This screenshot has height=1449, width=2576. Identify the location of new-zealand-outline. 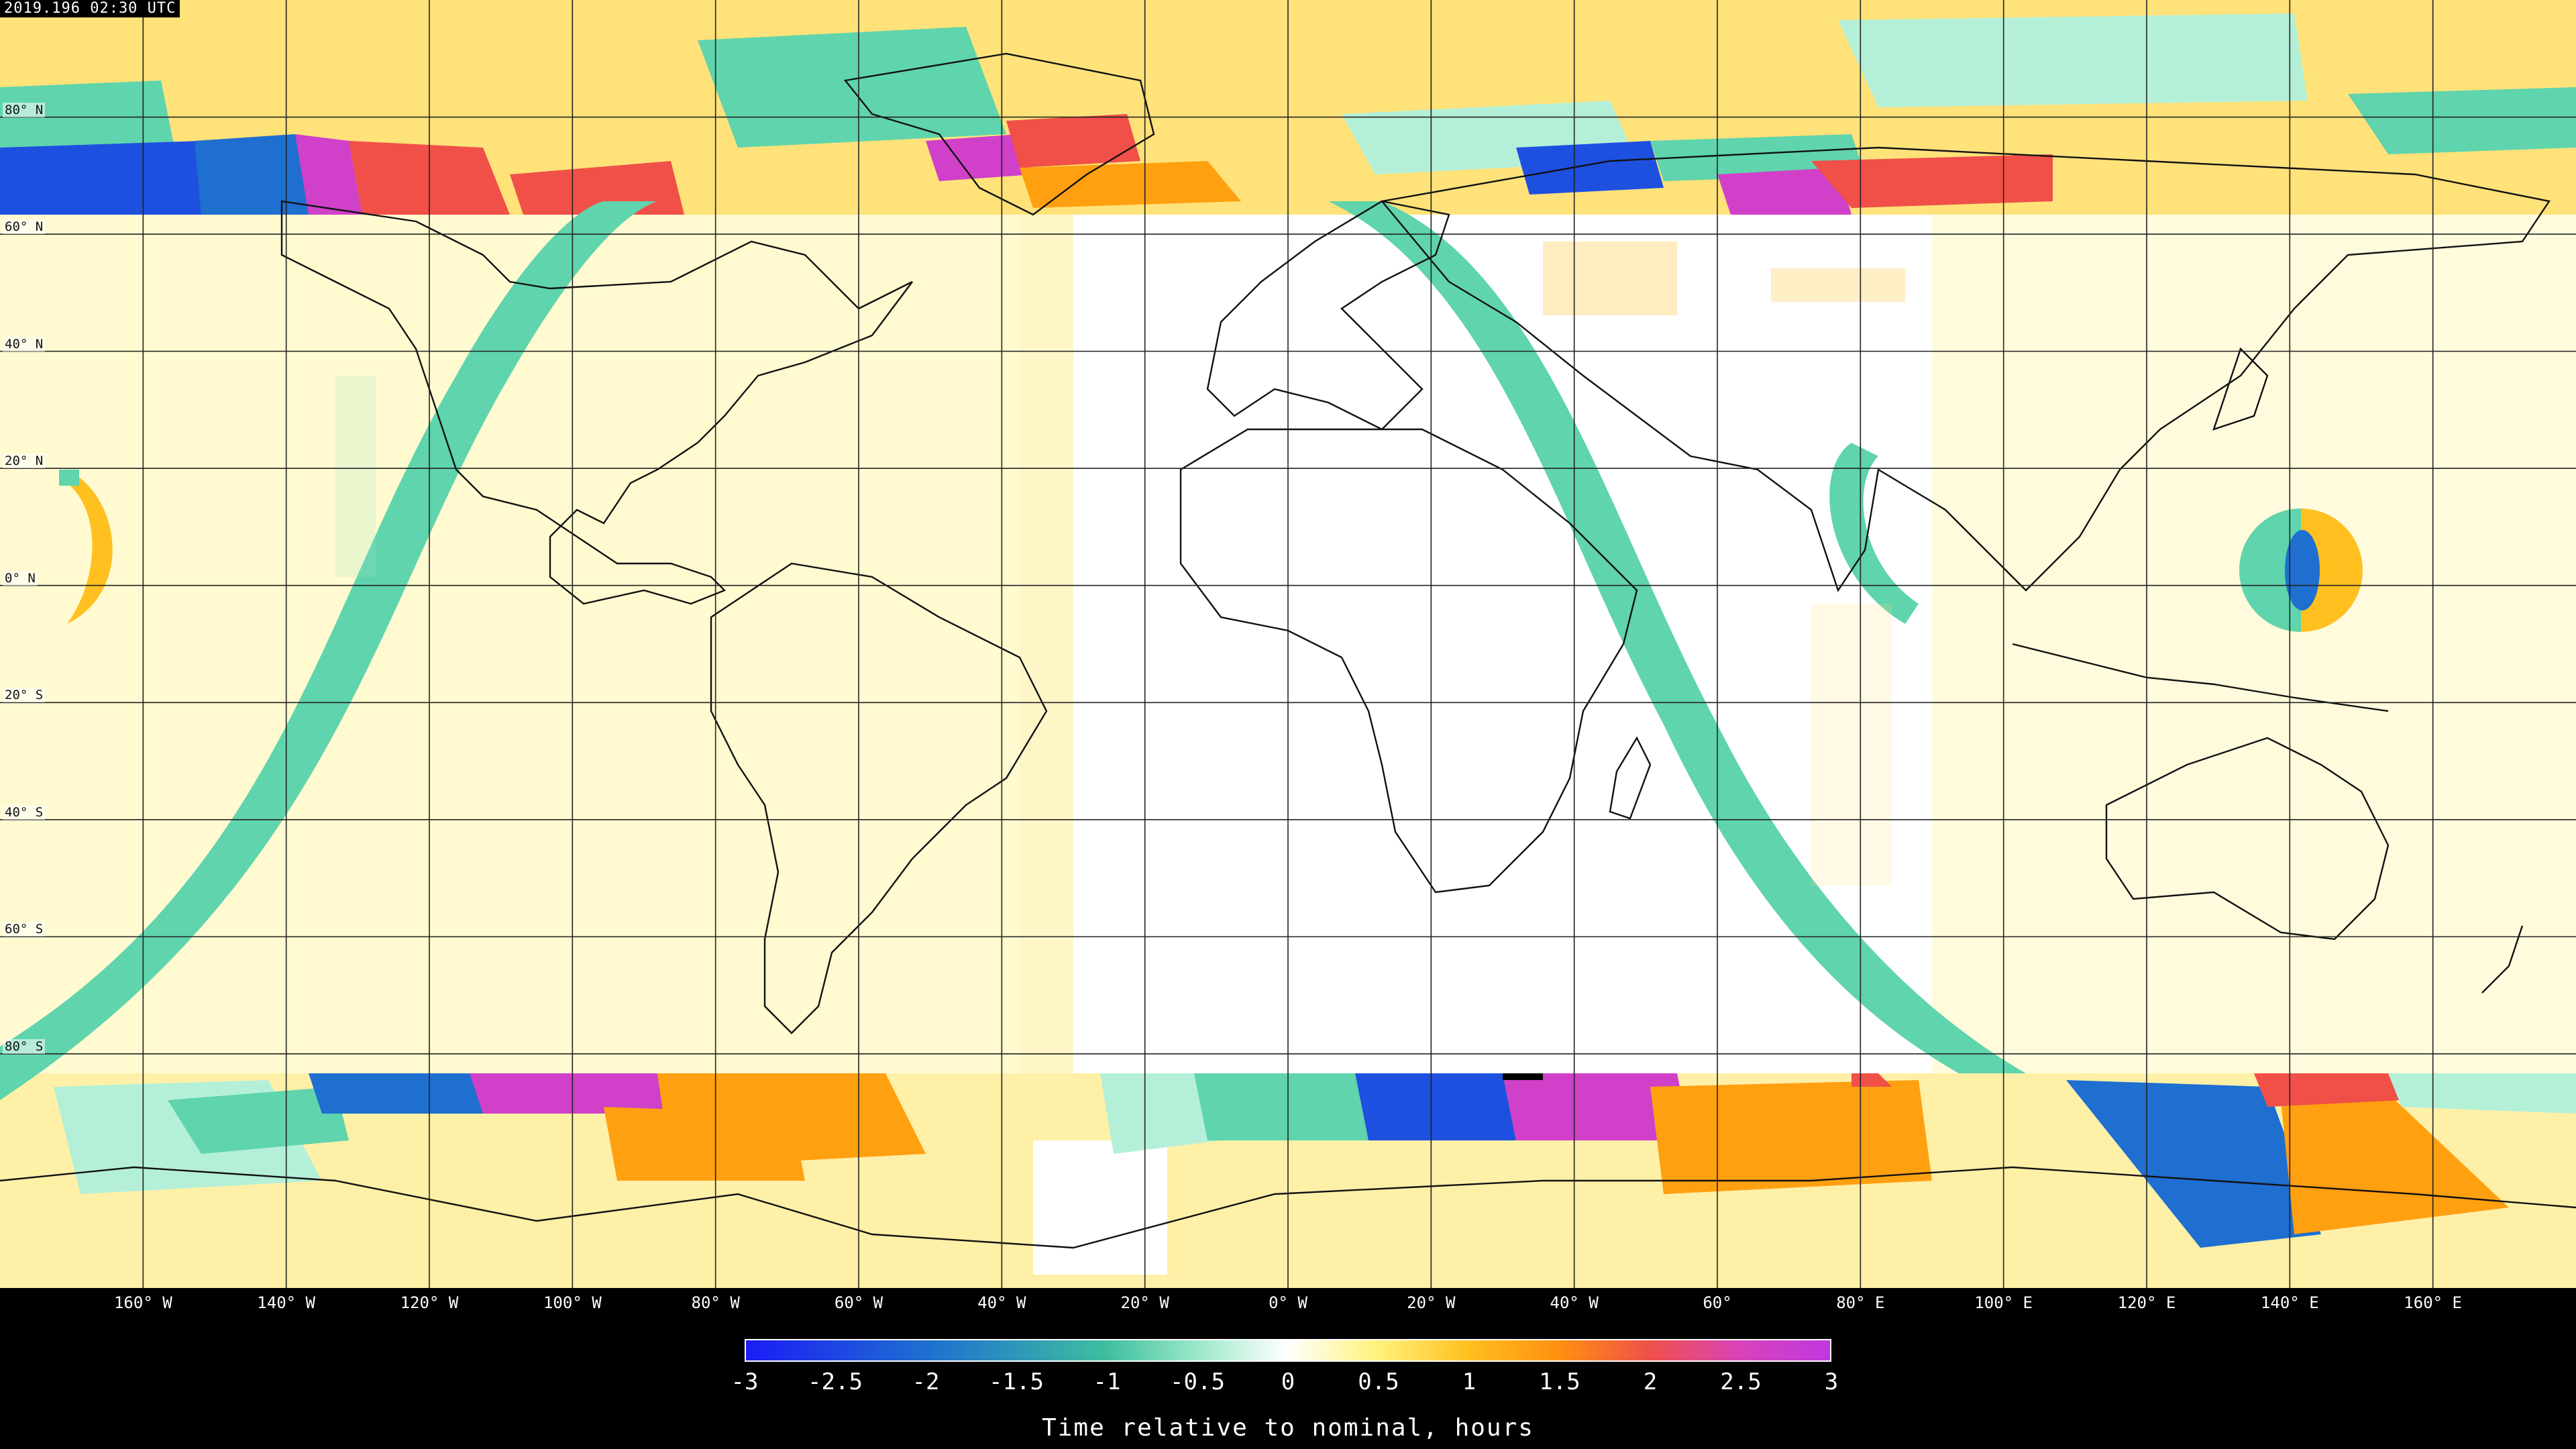
(2502, 959).